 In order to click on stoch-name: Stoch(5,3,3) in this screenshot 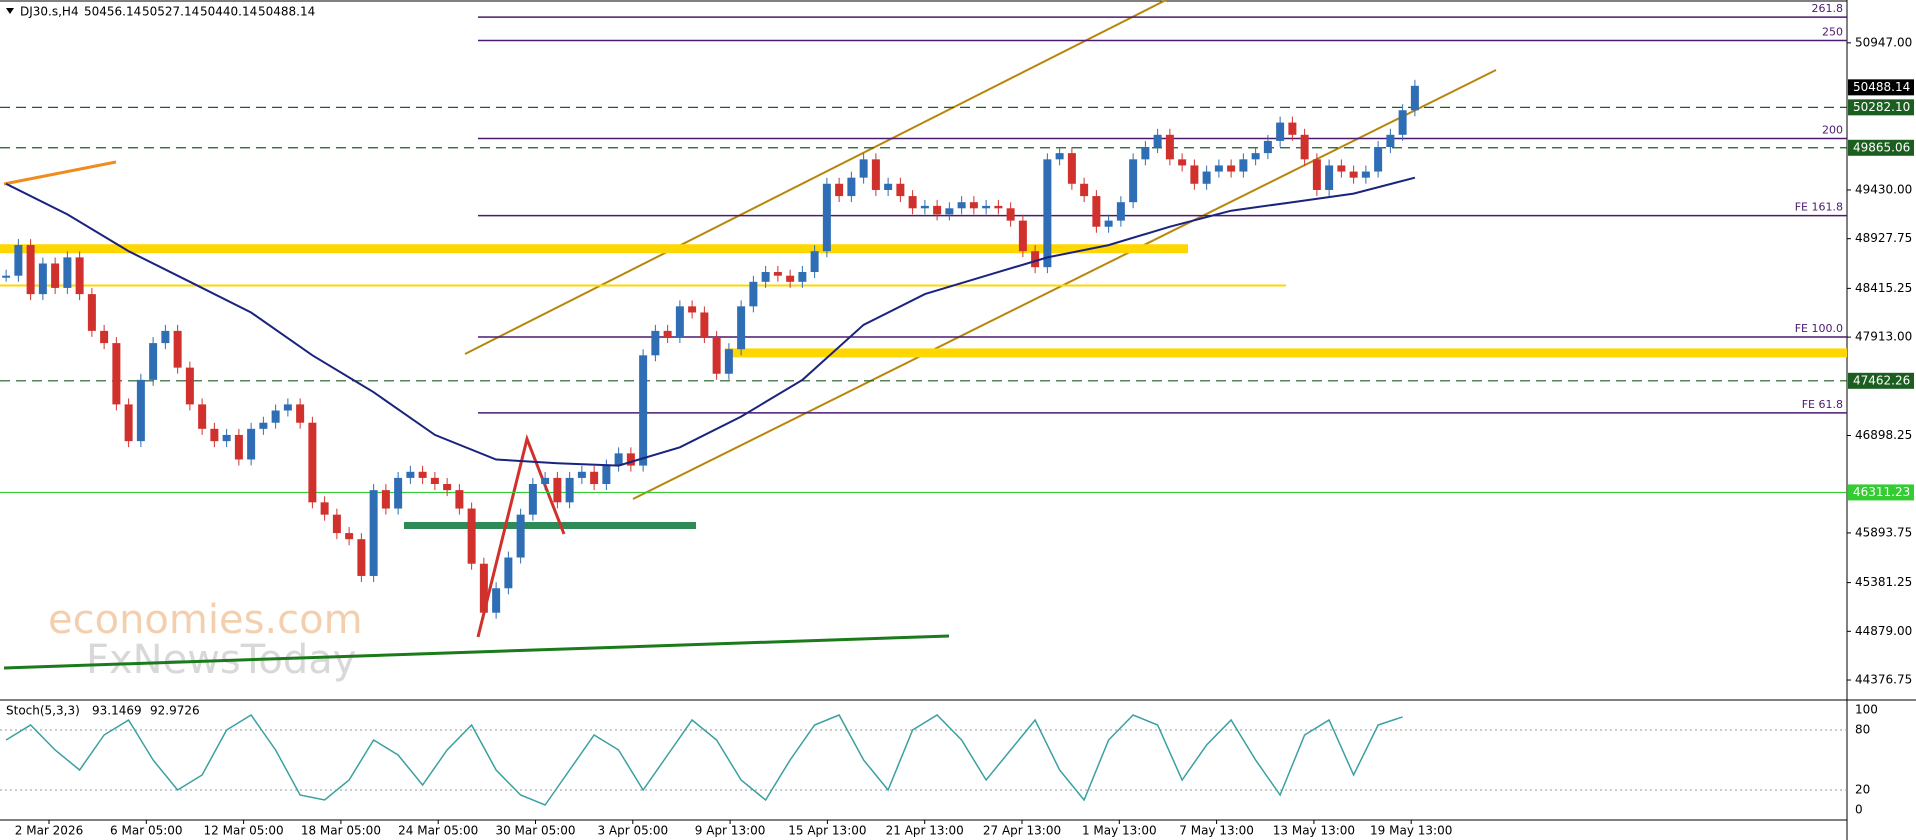, I will do `click(43, 711)`.